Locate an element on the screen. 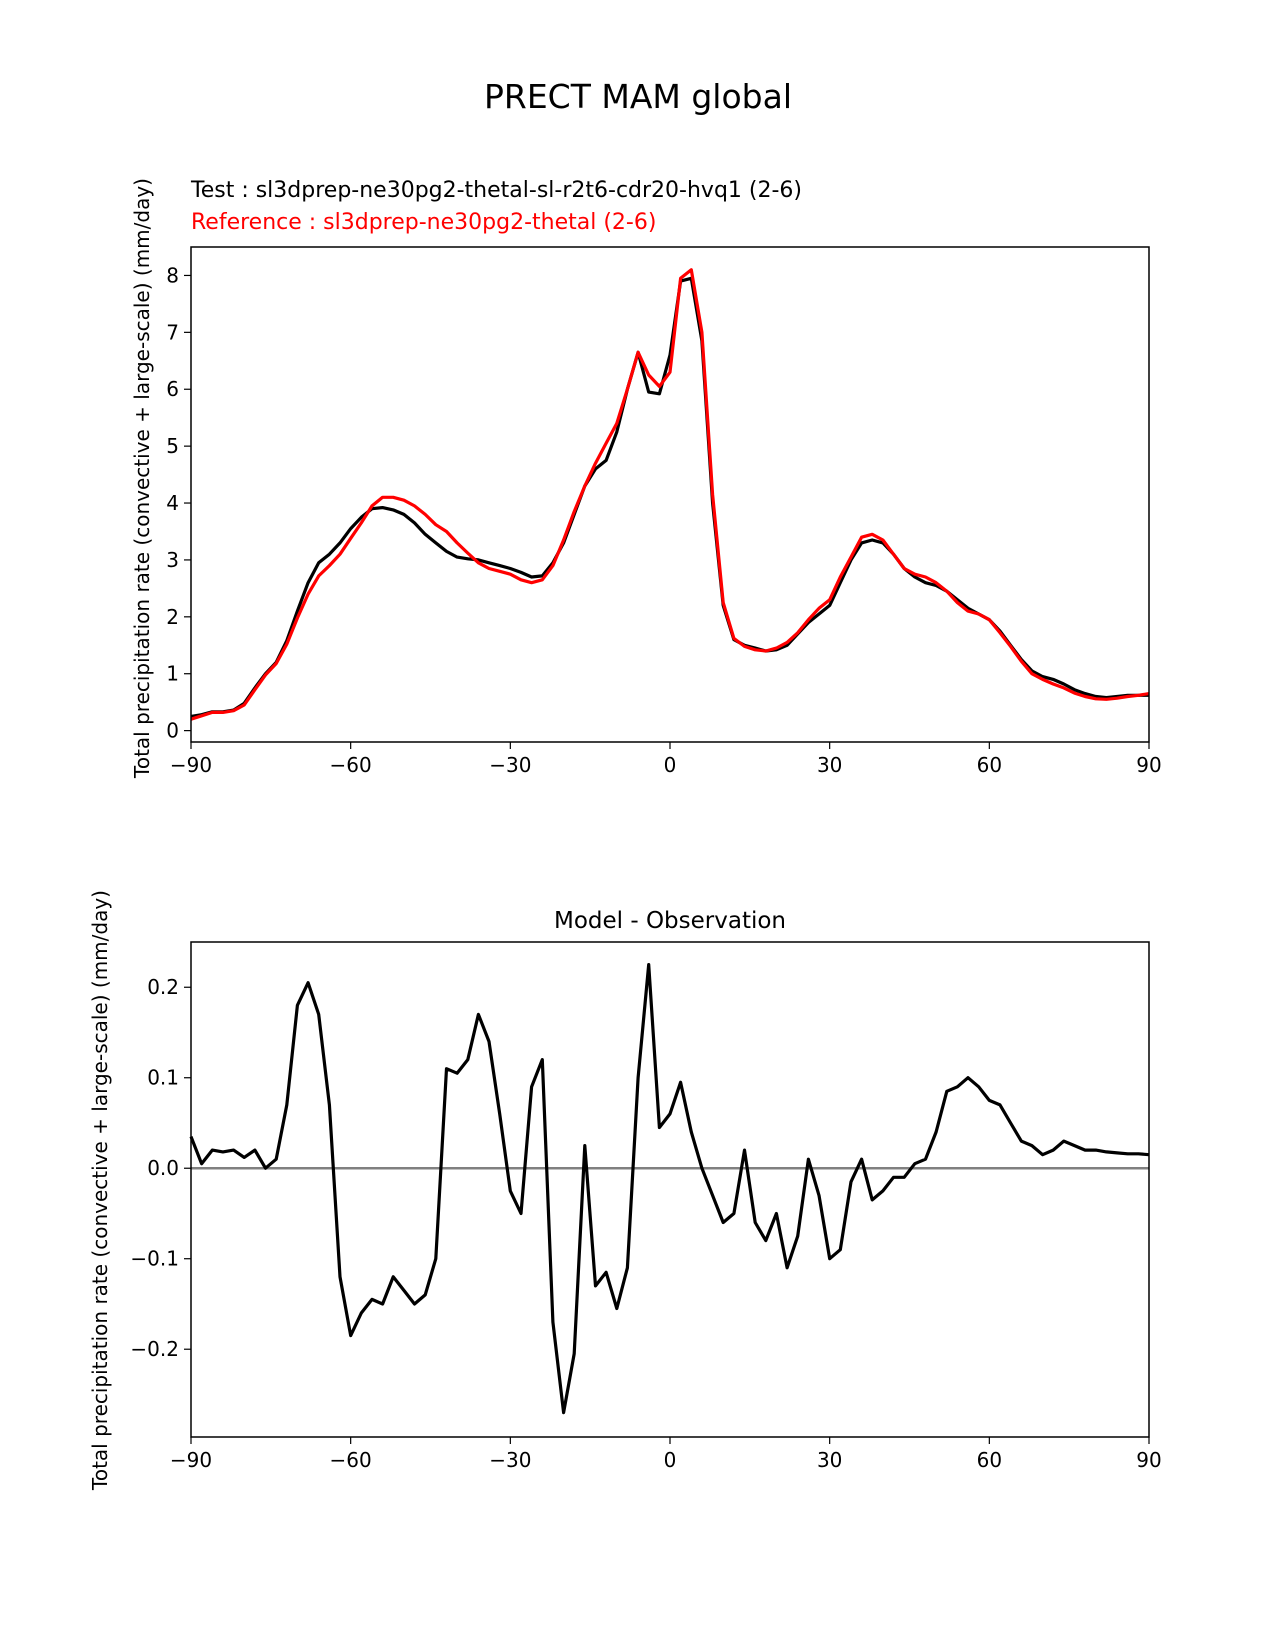 The image size is (1275, 1650). bottom-y-tick-label: −0.2 is located at coordinates (154, 1349).